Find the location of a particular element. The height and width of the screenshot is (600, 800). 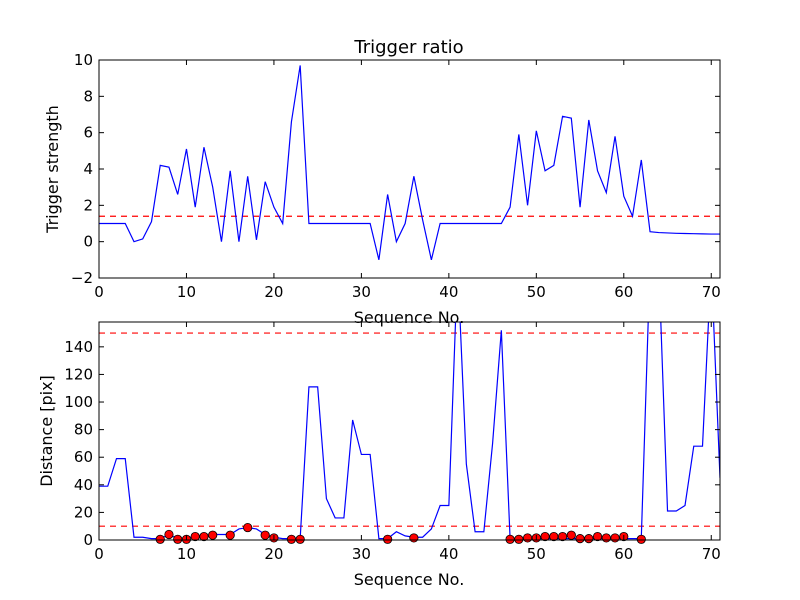

bottom-chart-ytick-label: 0 is located at coordinates (88, 540).